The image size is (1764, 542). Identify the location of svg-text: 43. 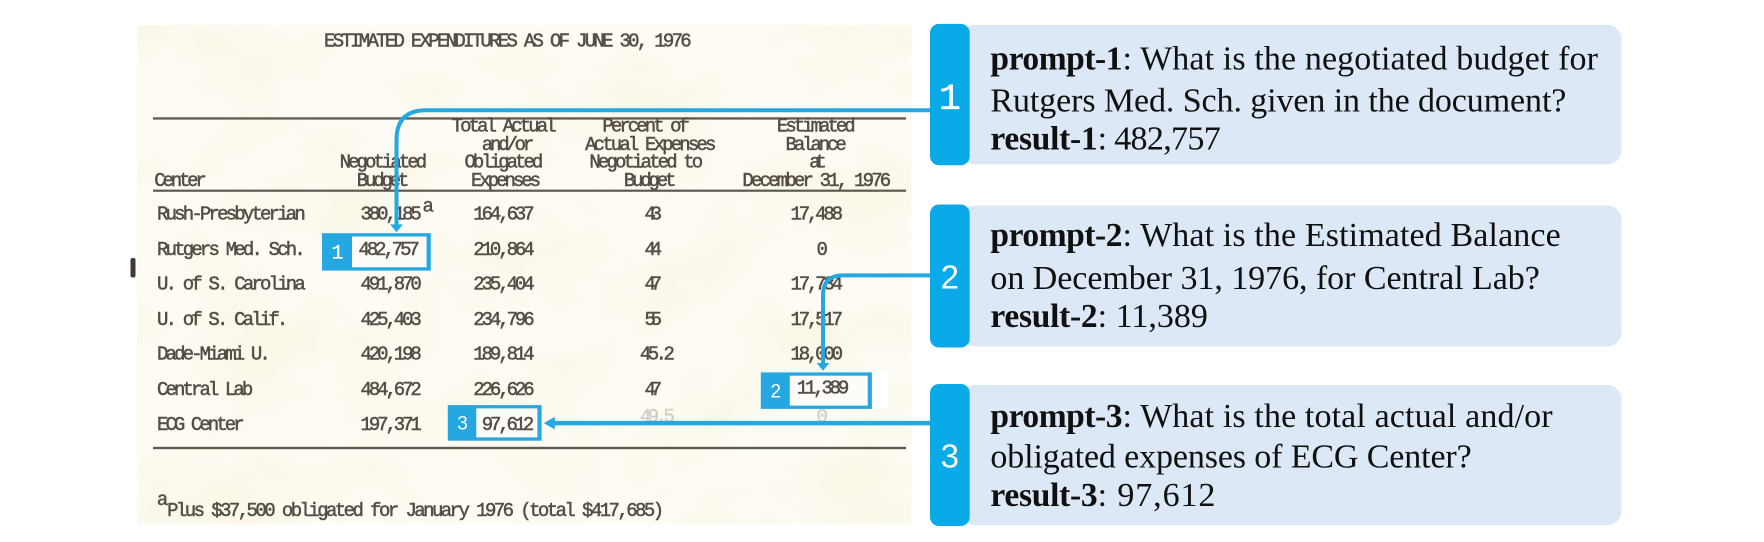
(654, 215).